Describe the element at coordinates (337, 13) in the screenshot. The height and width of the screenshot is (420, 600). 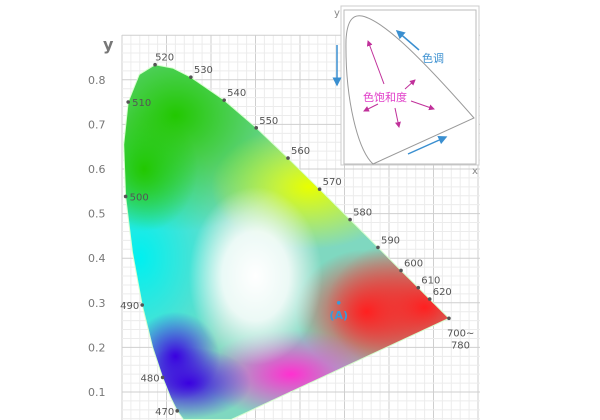
I see `inset-y-label: y` at that location.